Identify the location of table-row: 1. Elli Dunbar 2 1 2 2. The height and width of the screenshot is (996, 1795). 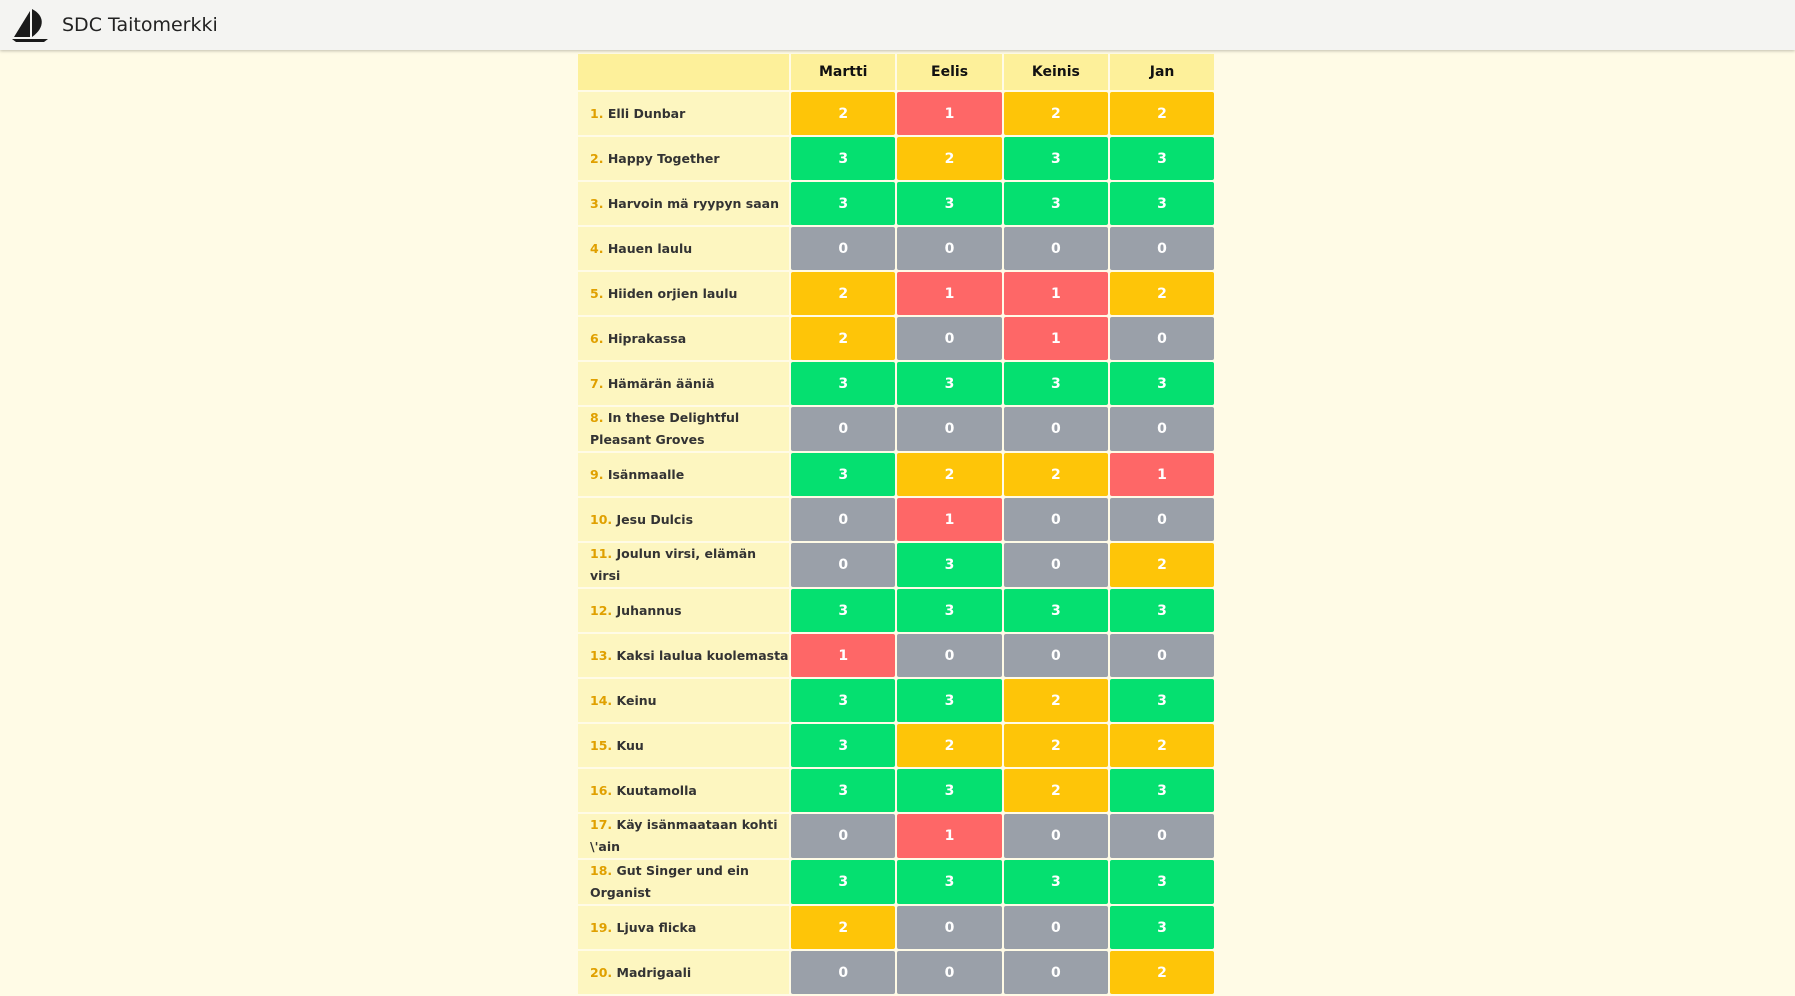
(896, 113).